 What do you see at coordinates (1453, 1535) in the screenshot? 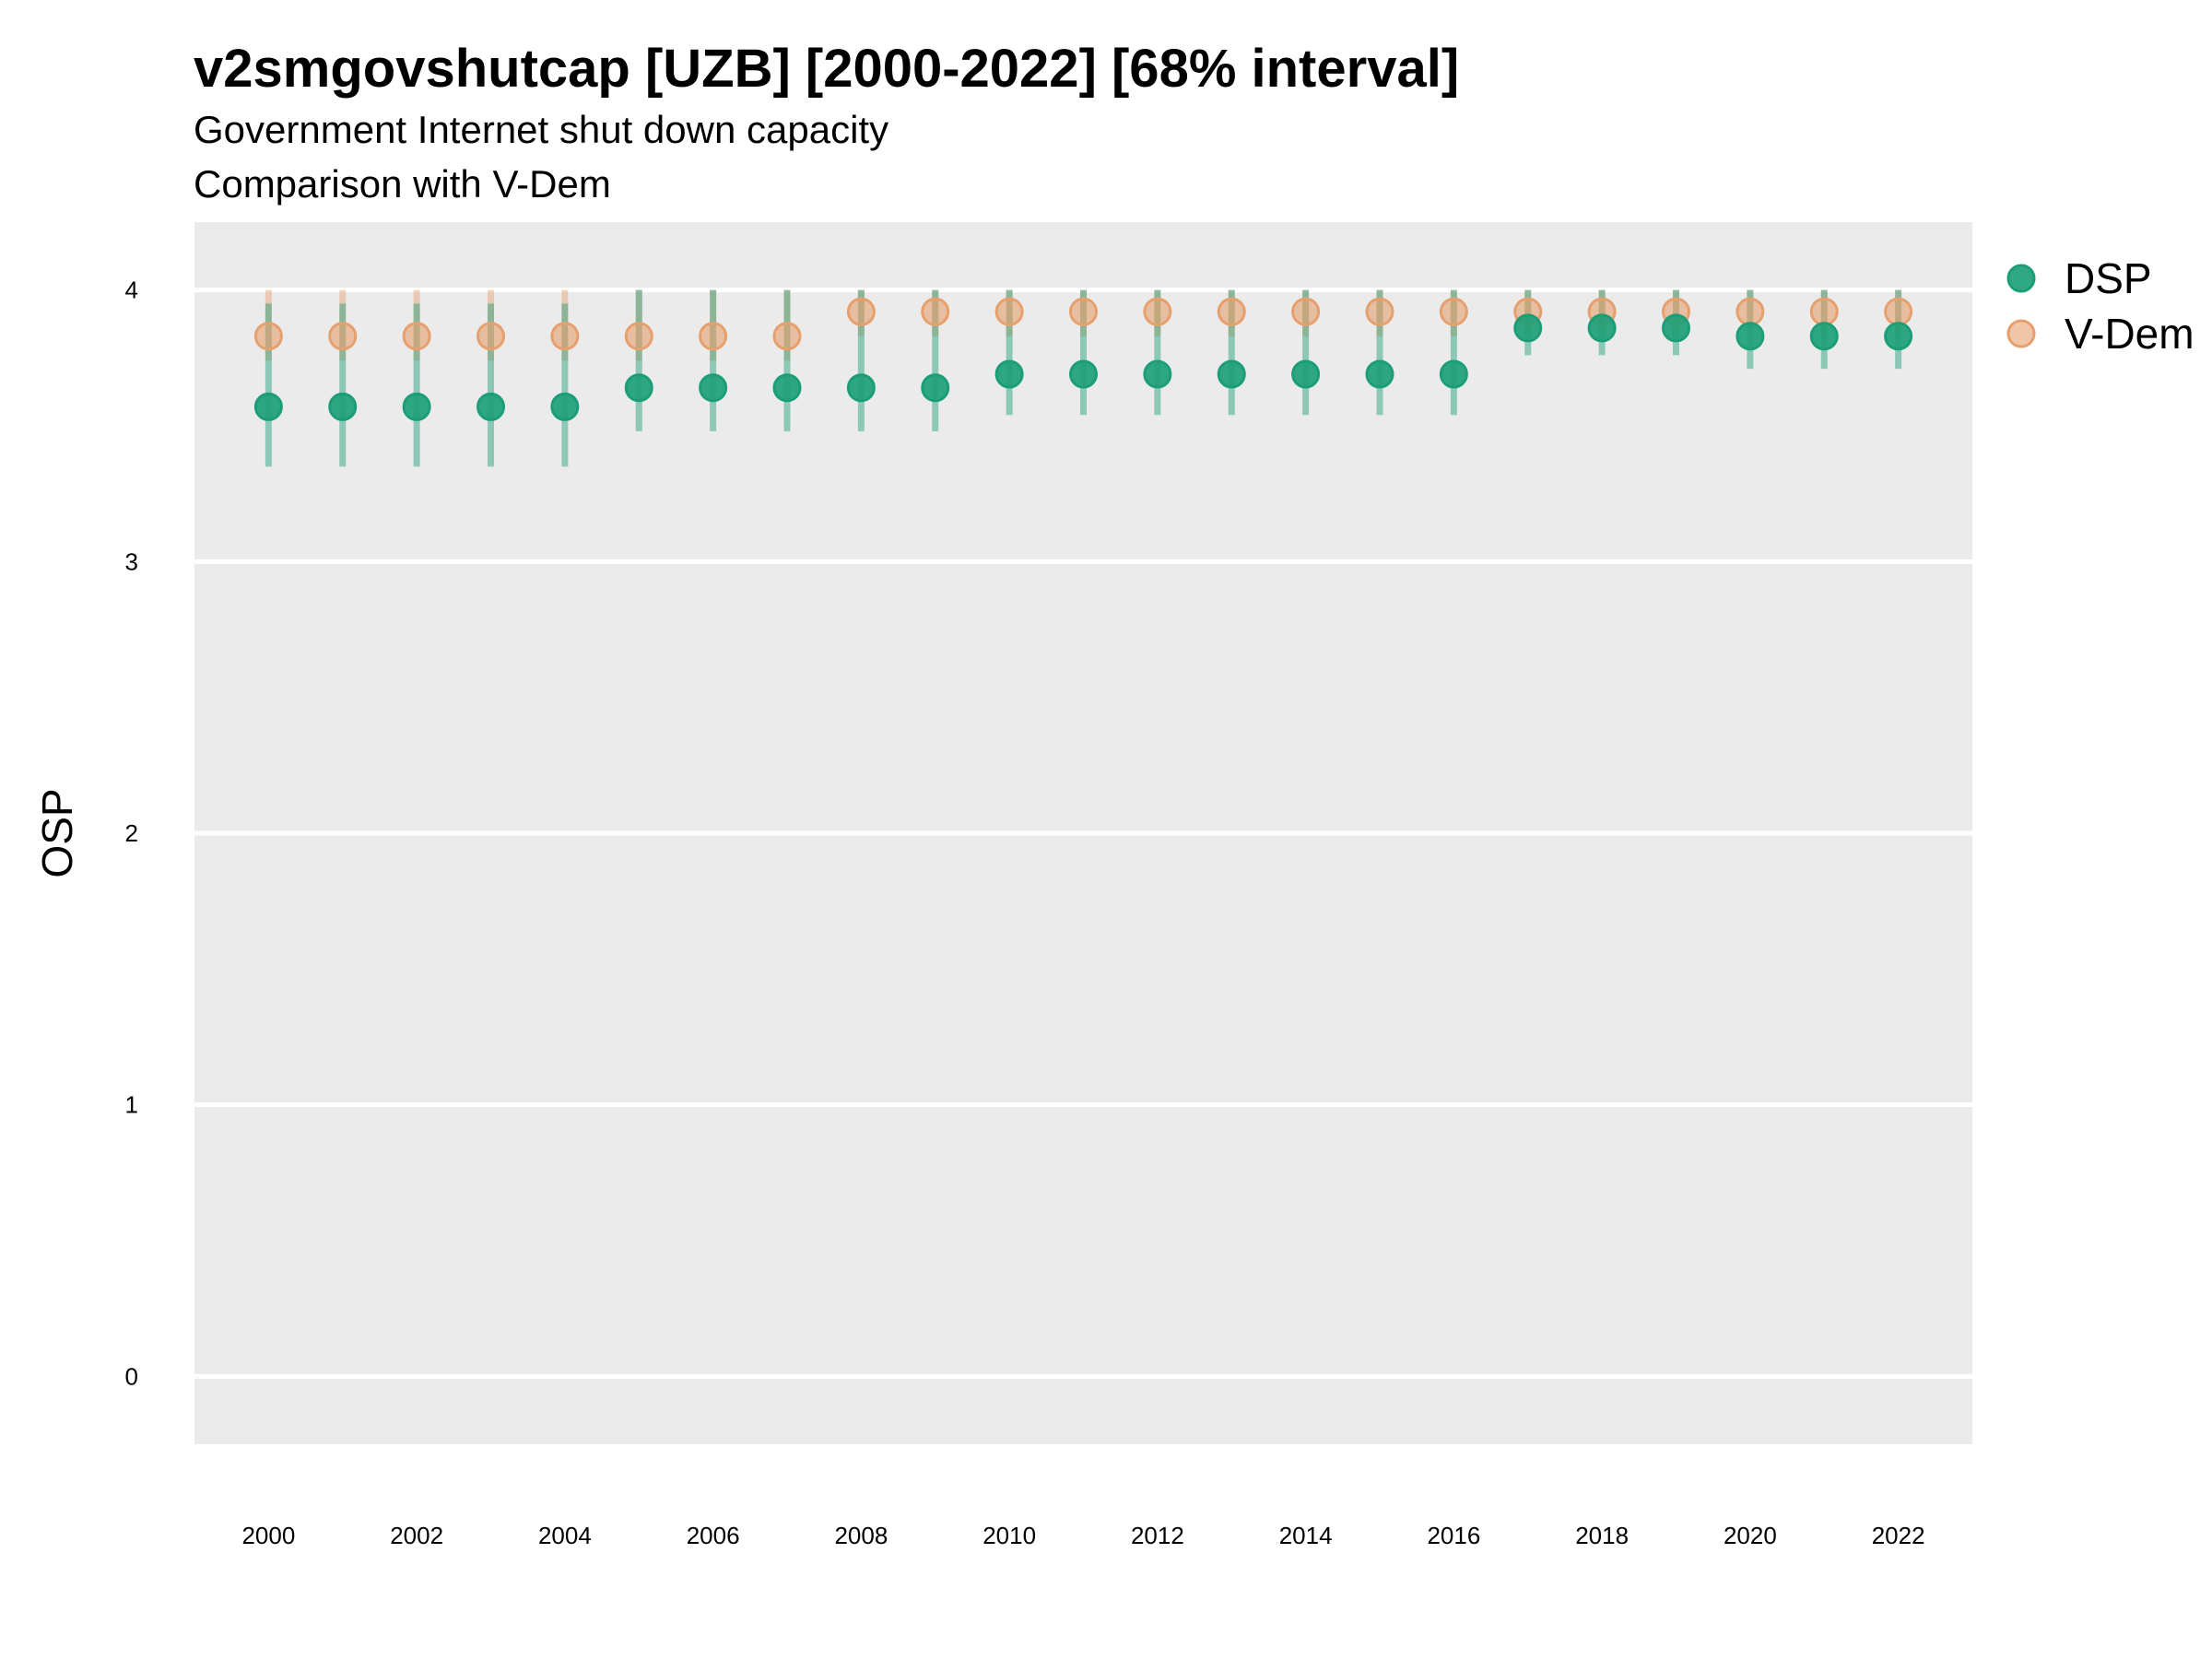
I see `x-tick-label: 2016` at bounding box center [1453, 1535].